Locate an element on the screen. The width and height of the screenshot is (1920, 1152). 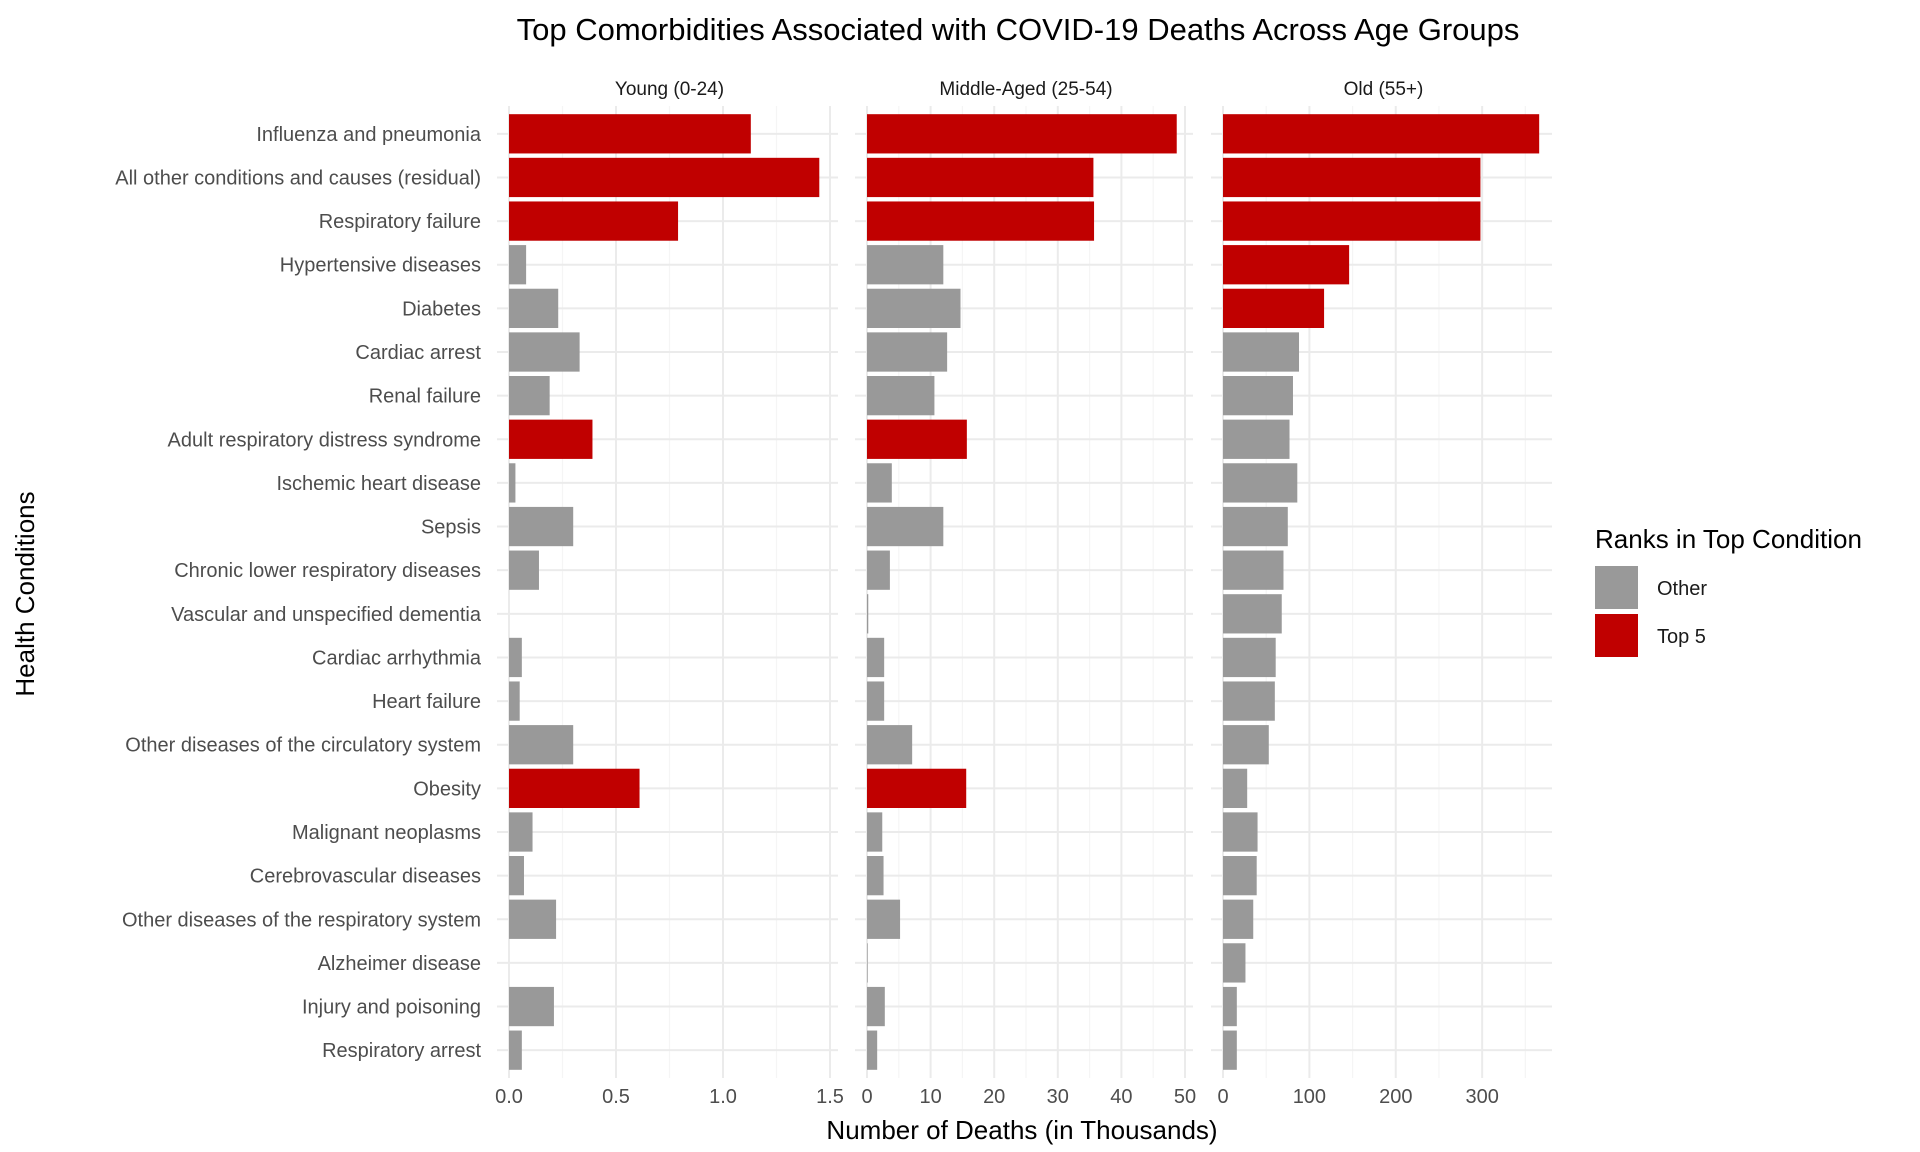
legend: Other Top 5 is located at coordinates (1651, 611).